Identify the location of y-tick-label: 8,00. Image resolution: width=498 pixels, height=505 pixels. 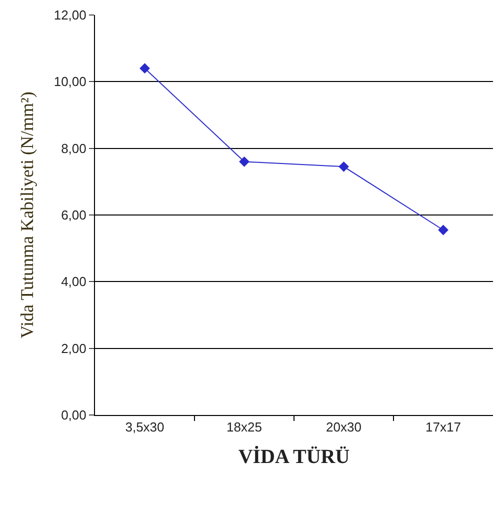
(73, 148).